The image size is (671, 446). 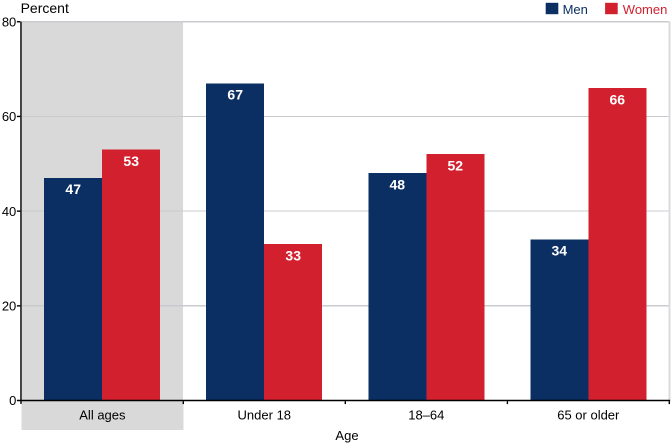 I want to click on svg-text: All ages, so click(x=102, y=415).